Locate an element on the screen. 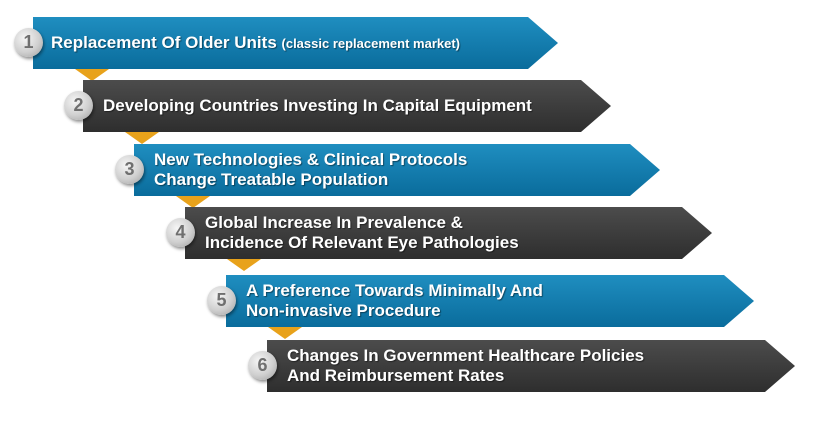 The height and width of the screenshot is (435, 813). step-4-connector is located at coordinates (244, 265).